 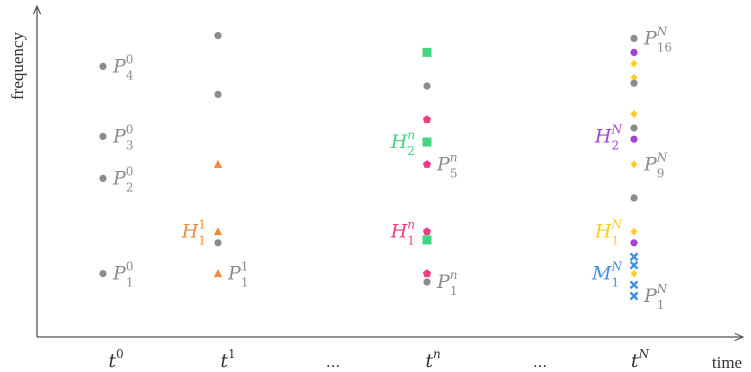 I want to click on point-label-sub: 4, so click(x=130, y=75).